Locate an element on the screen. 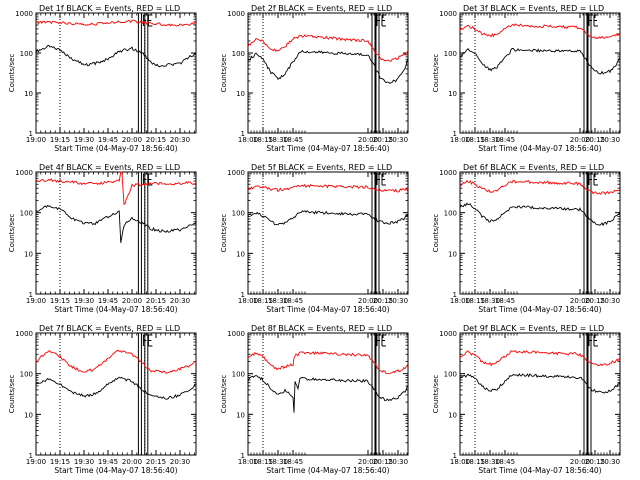 Image resolution: width=640 pixels, height=480 pixels. x-tick-label: 19:15 is located at coordinates (60, 301).